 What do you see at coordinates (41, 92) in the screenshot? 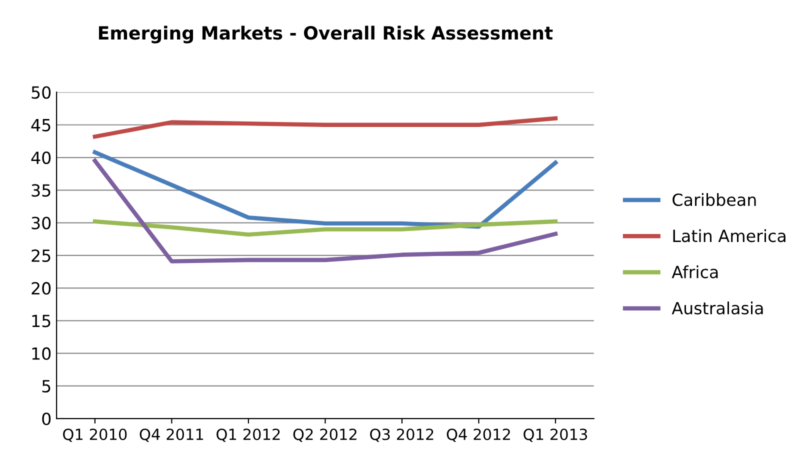
I see `y-tick-label: 50` at bounding box center [41, 92].